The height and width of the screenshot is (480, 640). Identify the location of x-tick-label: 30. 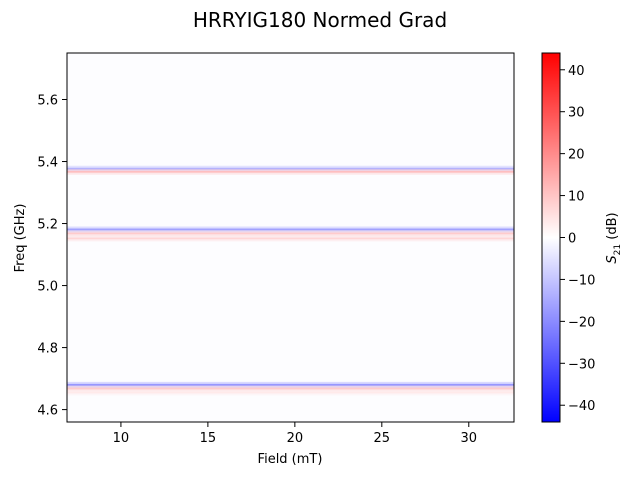
(469, 438).